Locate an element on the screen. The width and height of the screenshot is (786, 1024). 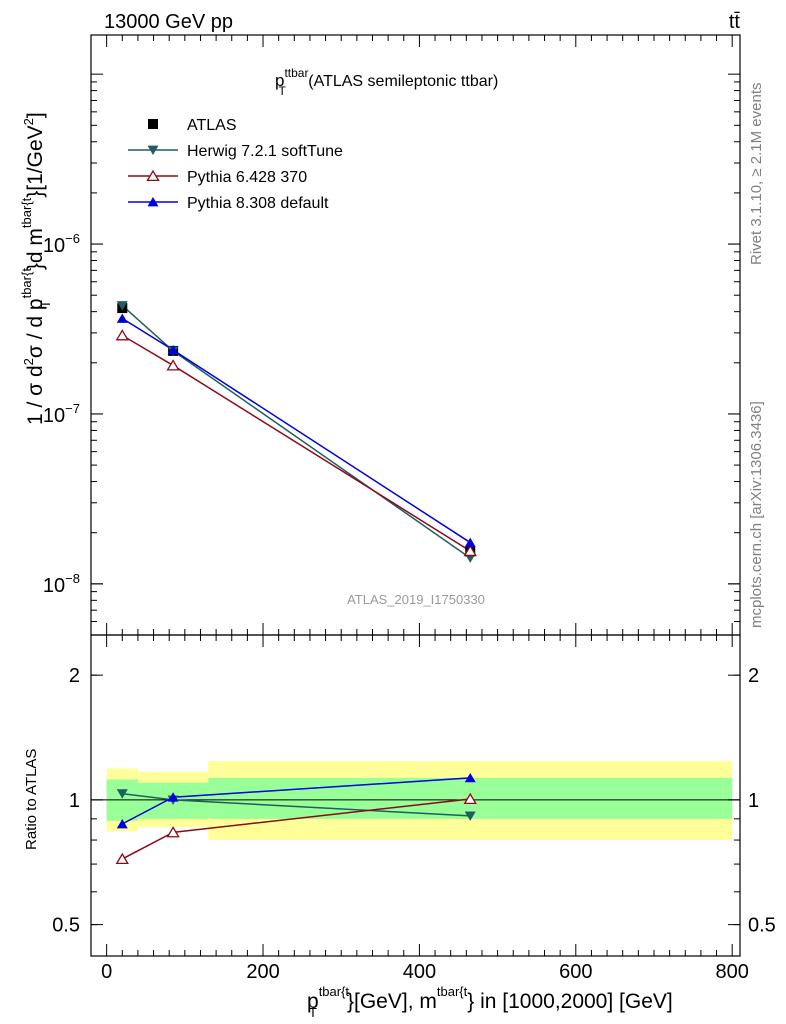
x-tick-label: 800 is located at coordinates (731, 972).